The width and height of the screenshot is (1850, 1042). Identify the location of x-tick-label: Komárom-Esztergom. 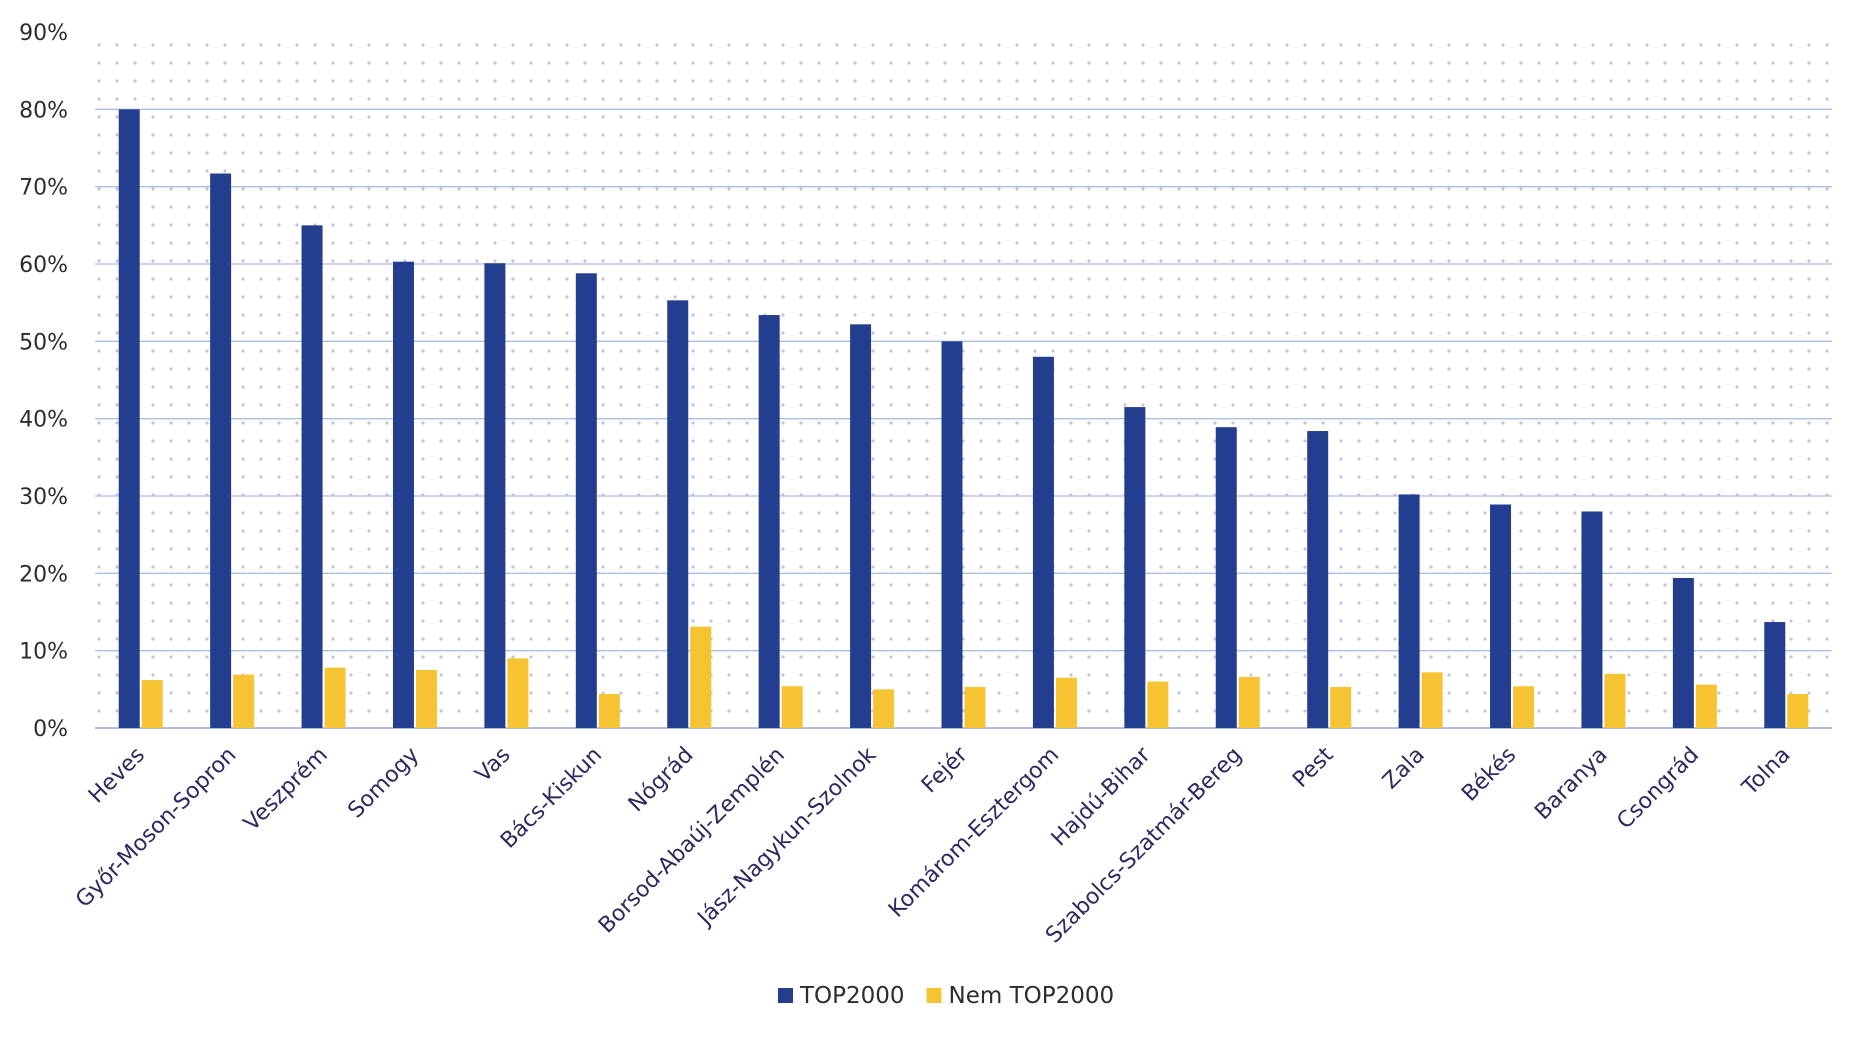
(974, 833).